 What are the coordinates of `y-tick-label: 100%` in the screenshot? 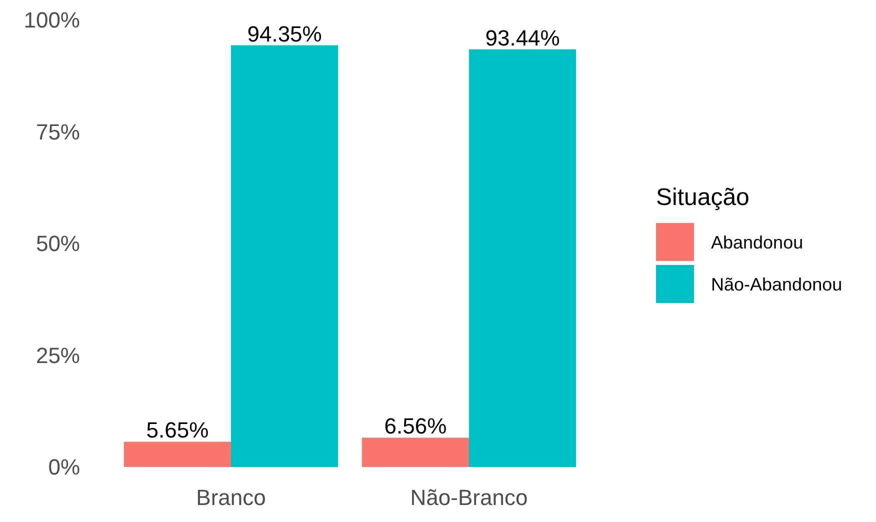 It's located at (52, 20).